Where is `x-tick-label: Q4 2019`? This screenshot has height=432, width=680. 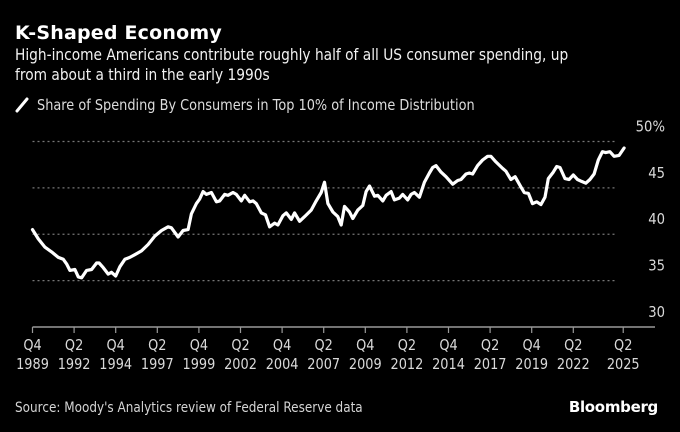
x-tick-label: Q4 2019 is located at coordinates (531, 355).